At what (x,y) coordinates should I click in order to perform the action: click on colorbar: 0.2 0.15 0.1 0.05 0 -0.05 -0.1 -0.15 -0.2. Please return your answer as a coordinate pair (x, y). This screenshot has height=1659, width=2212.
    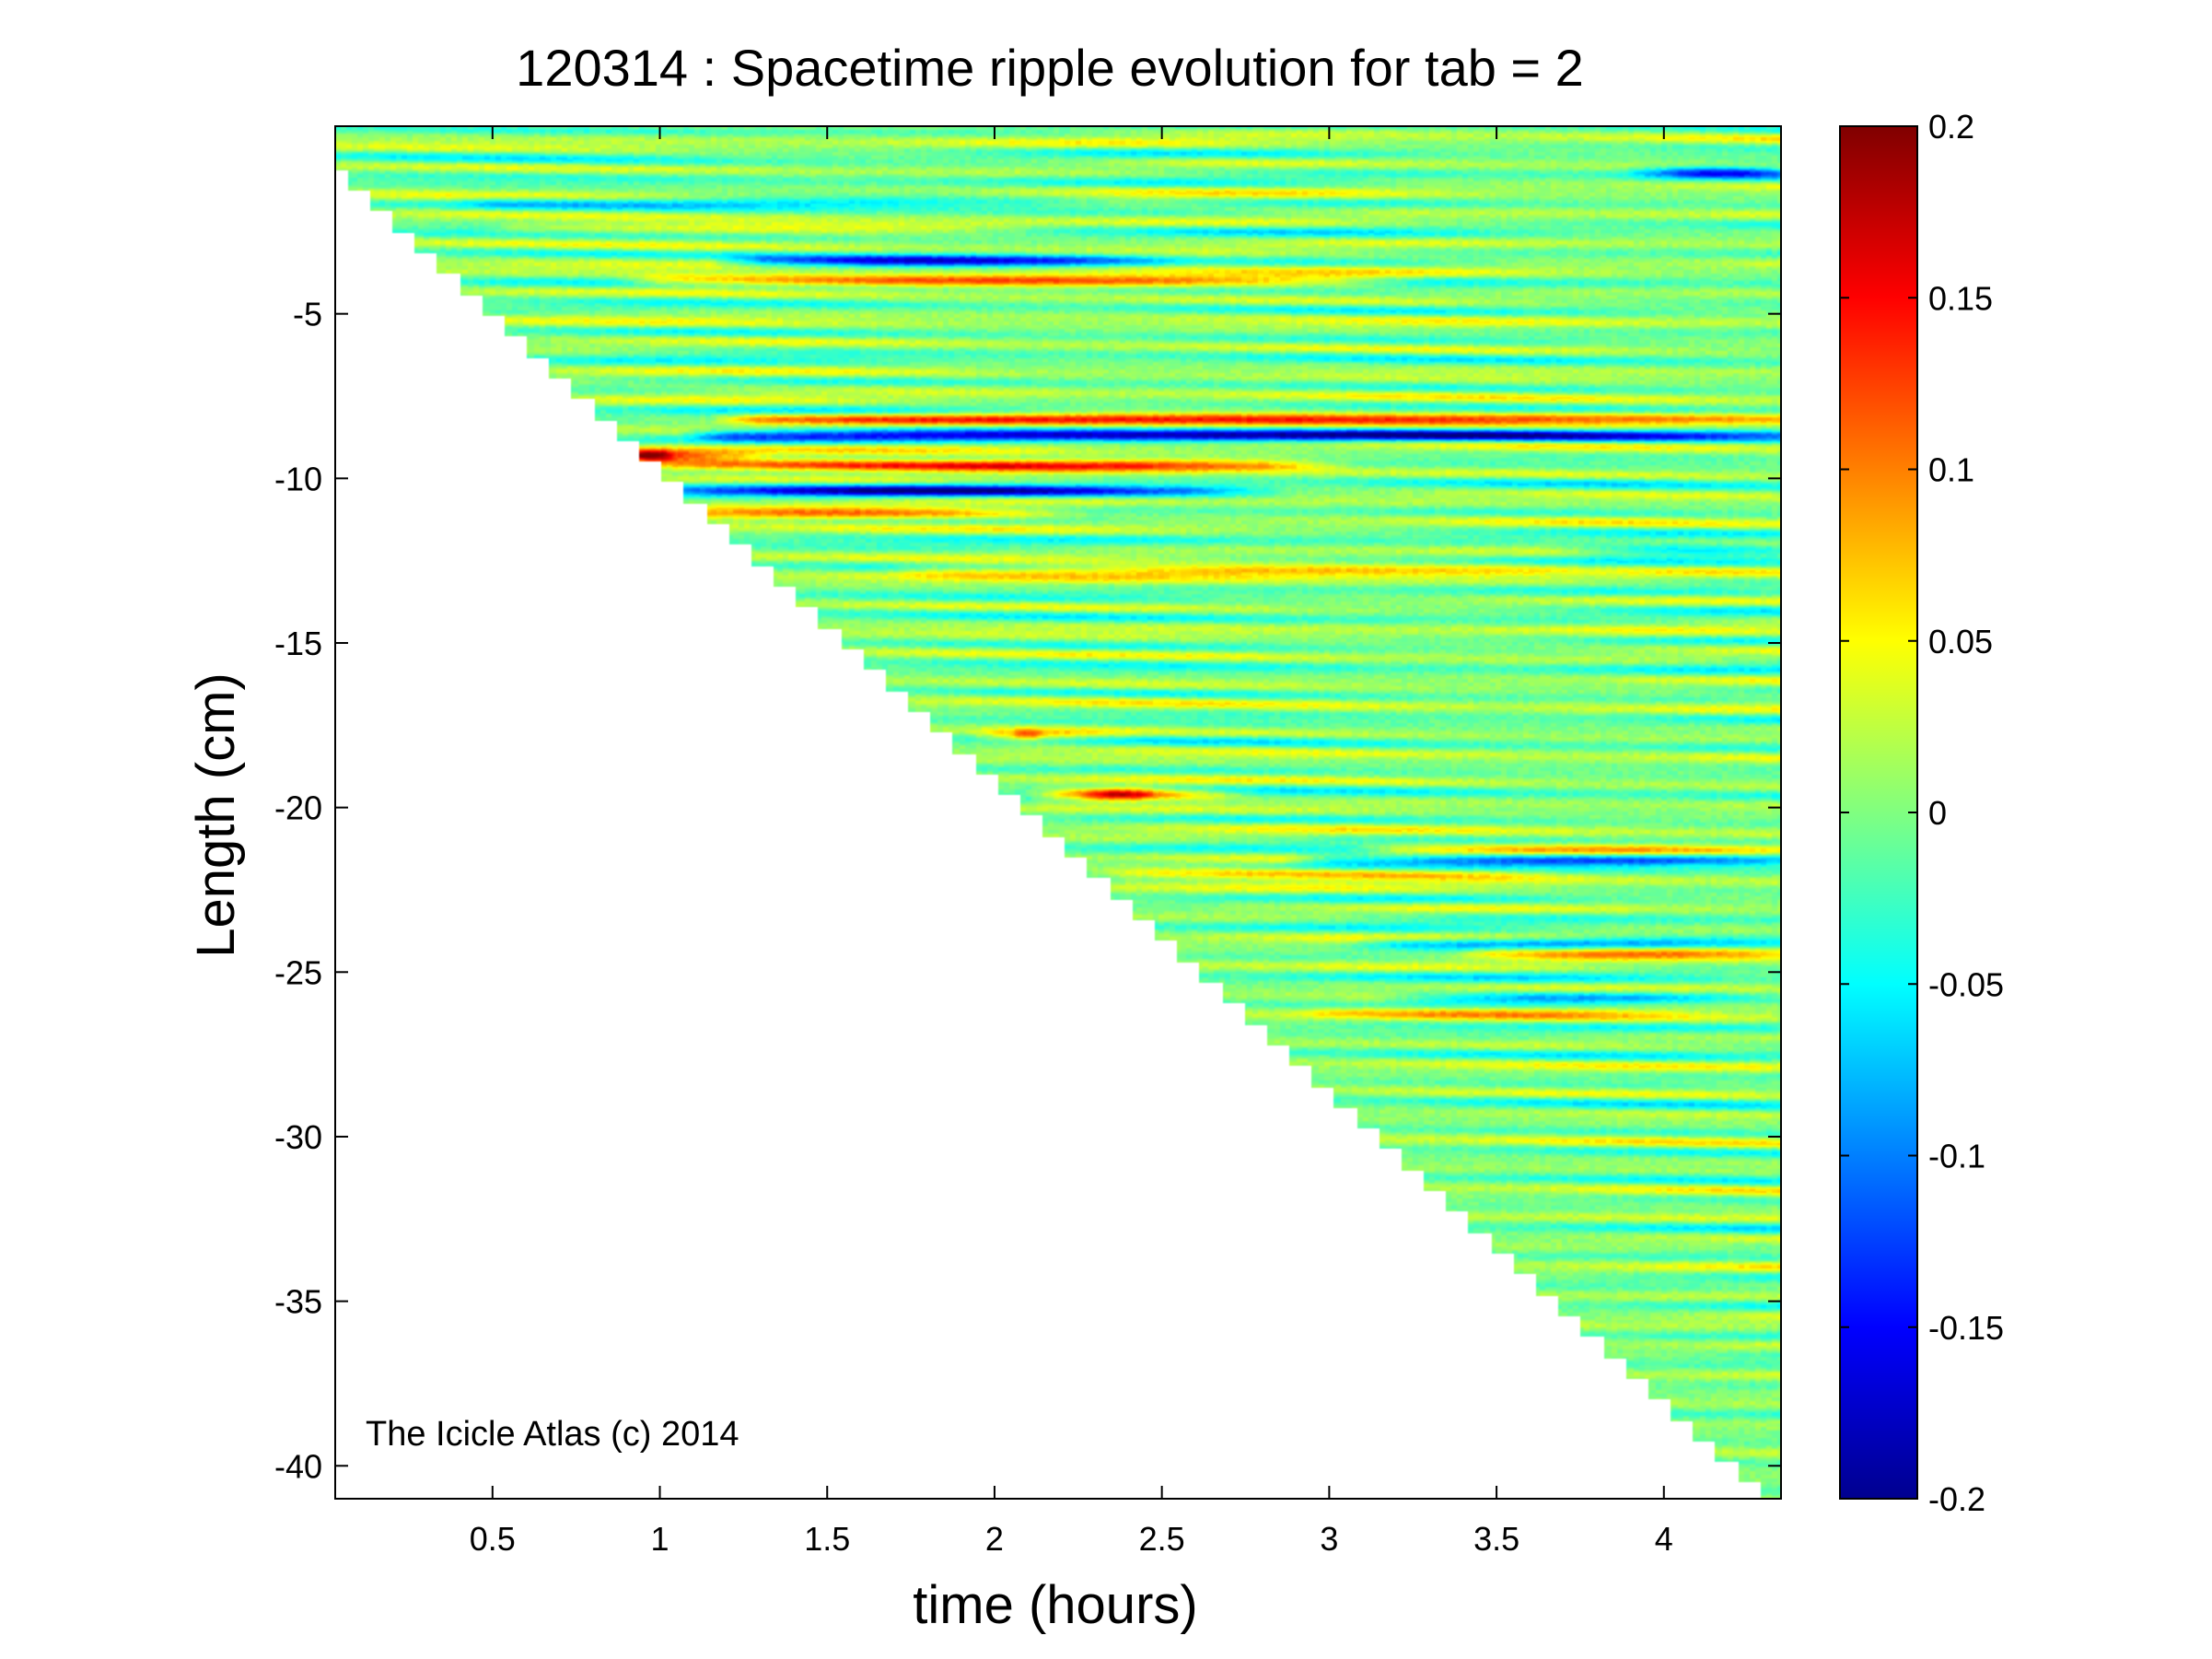
    Looking at the image, I should click on (1922, 813).